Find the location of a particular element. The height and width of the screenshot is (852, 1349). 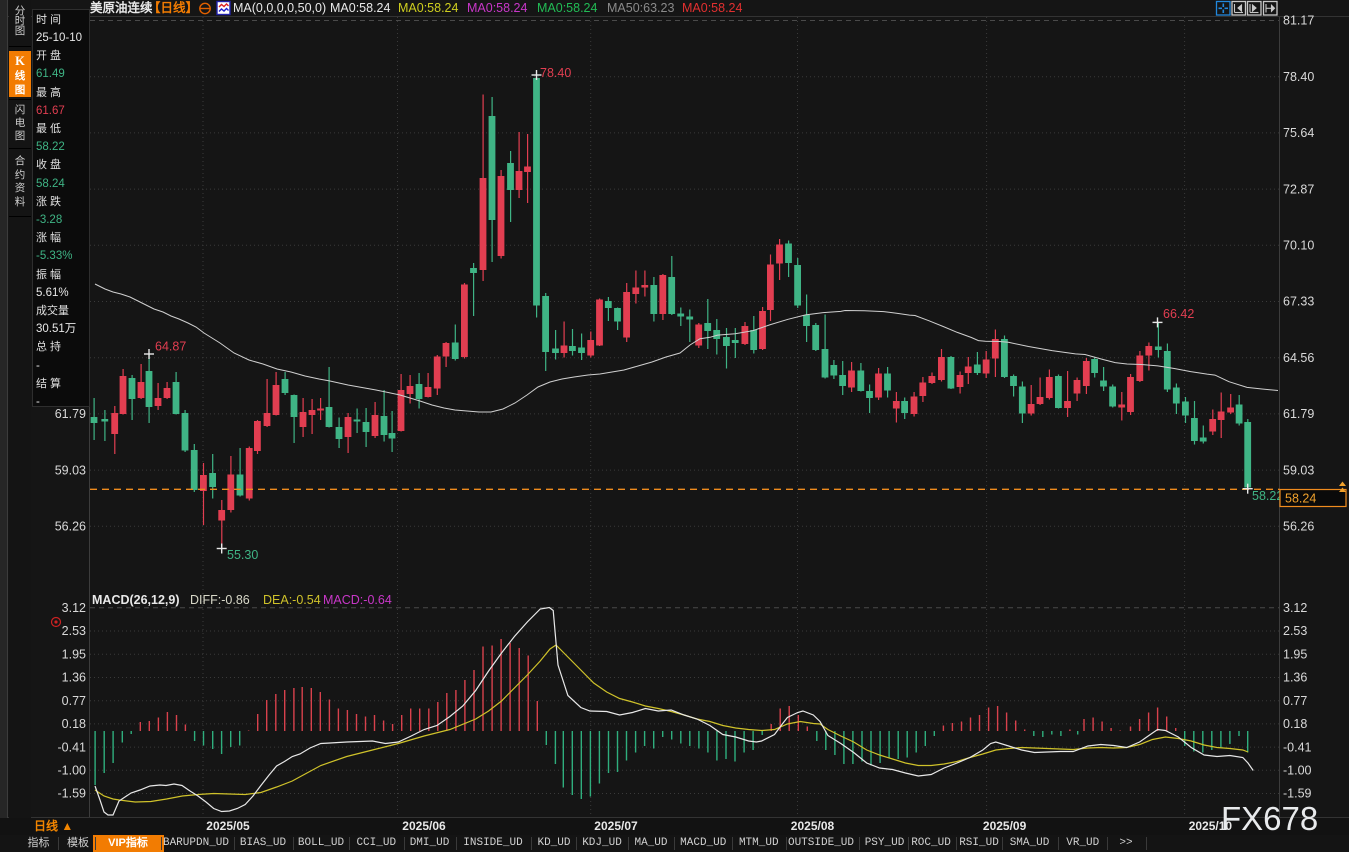

svg-text: 64.87 is located at coordinates (170, 347).